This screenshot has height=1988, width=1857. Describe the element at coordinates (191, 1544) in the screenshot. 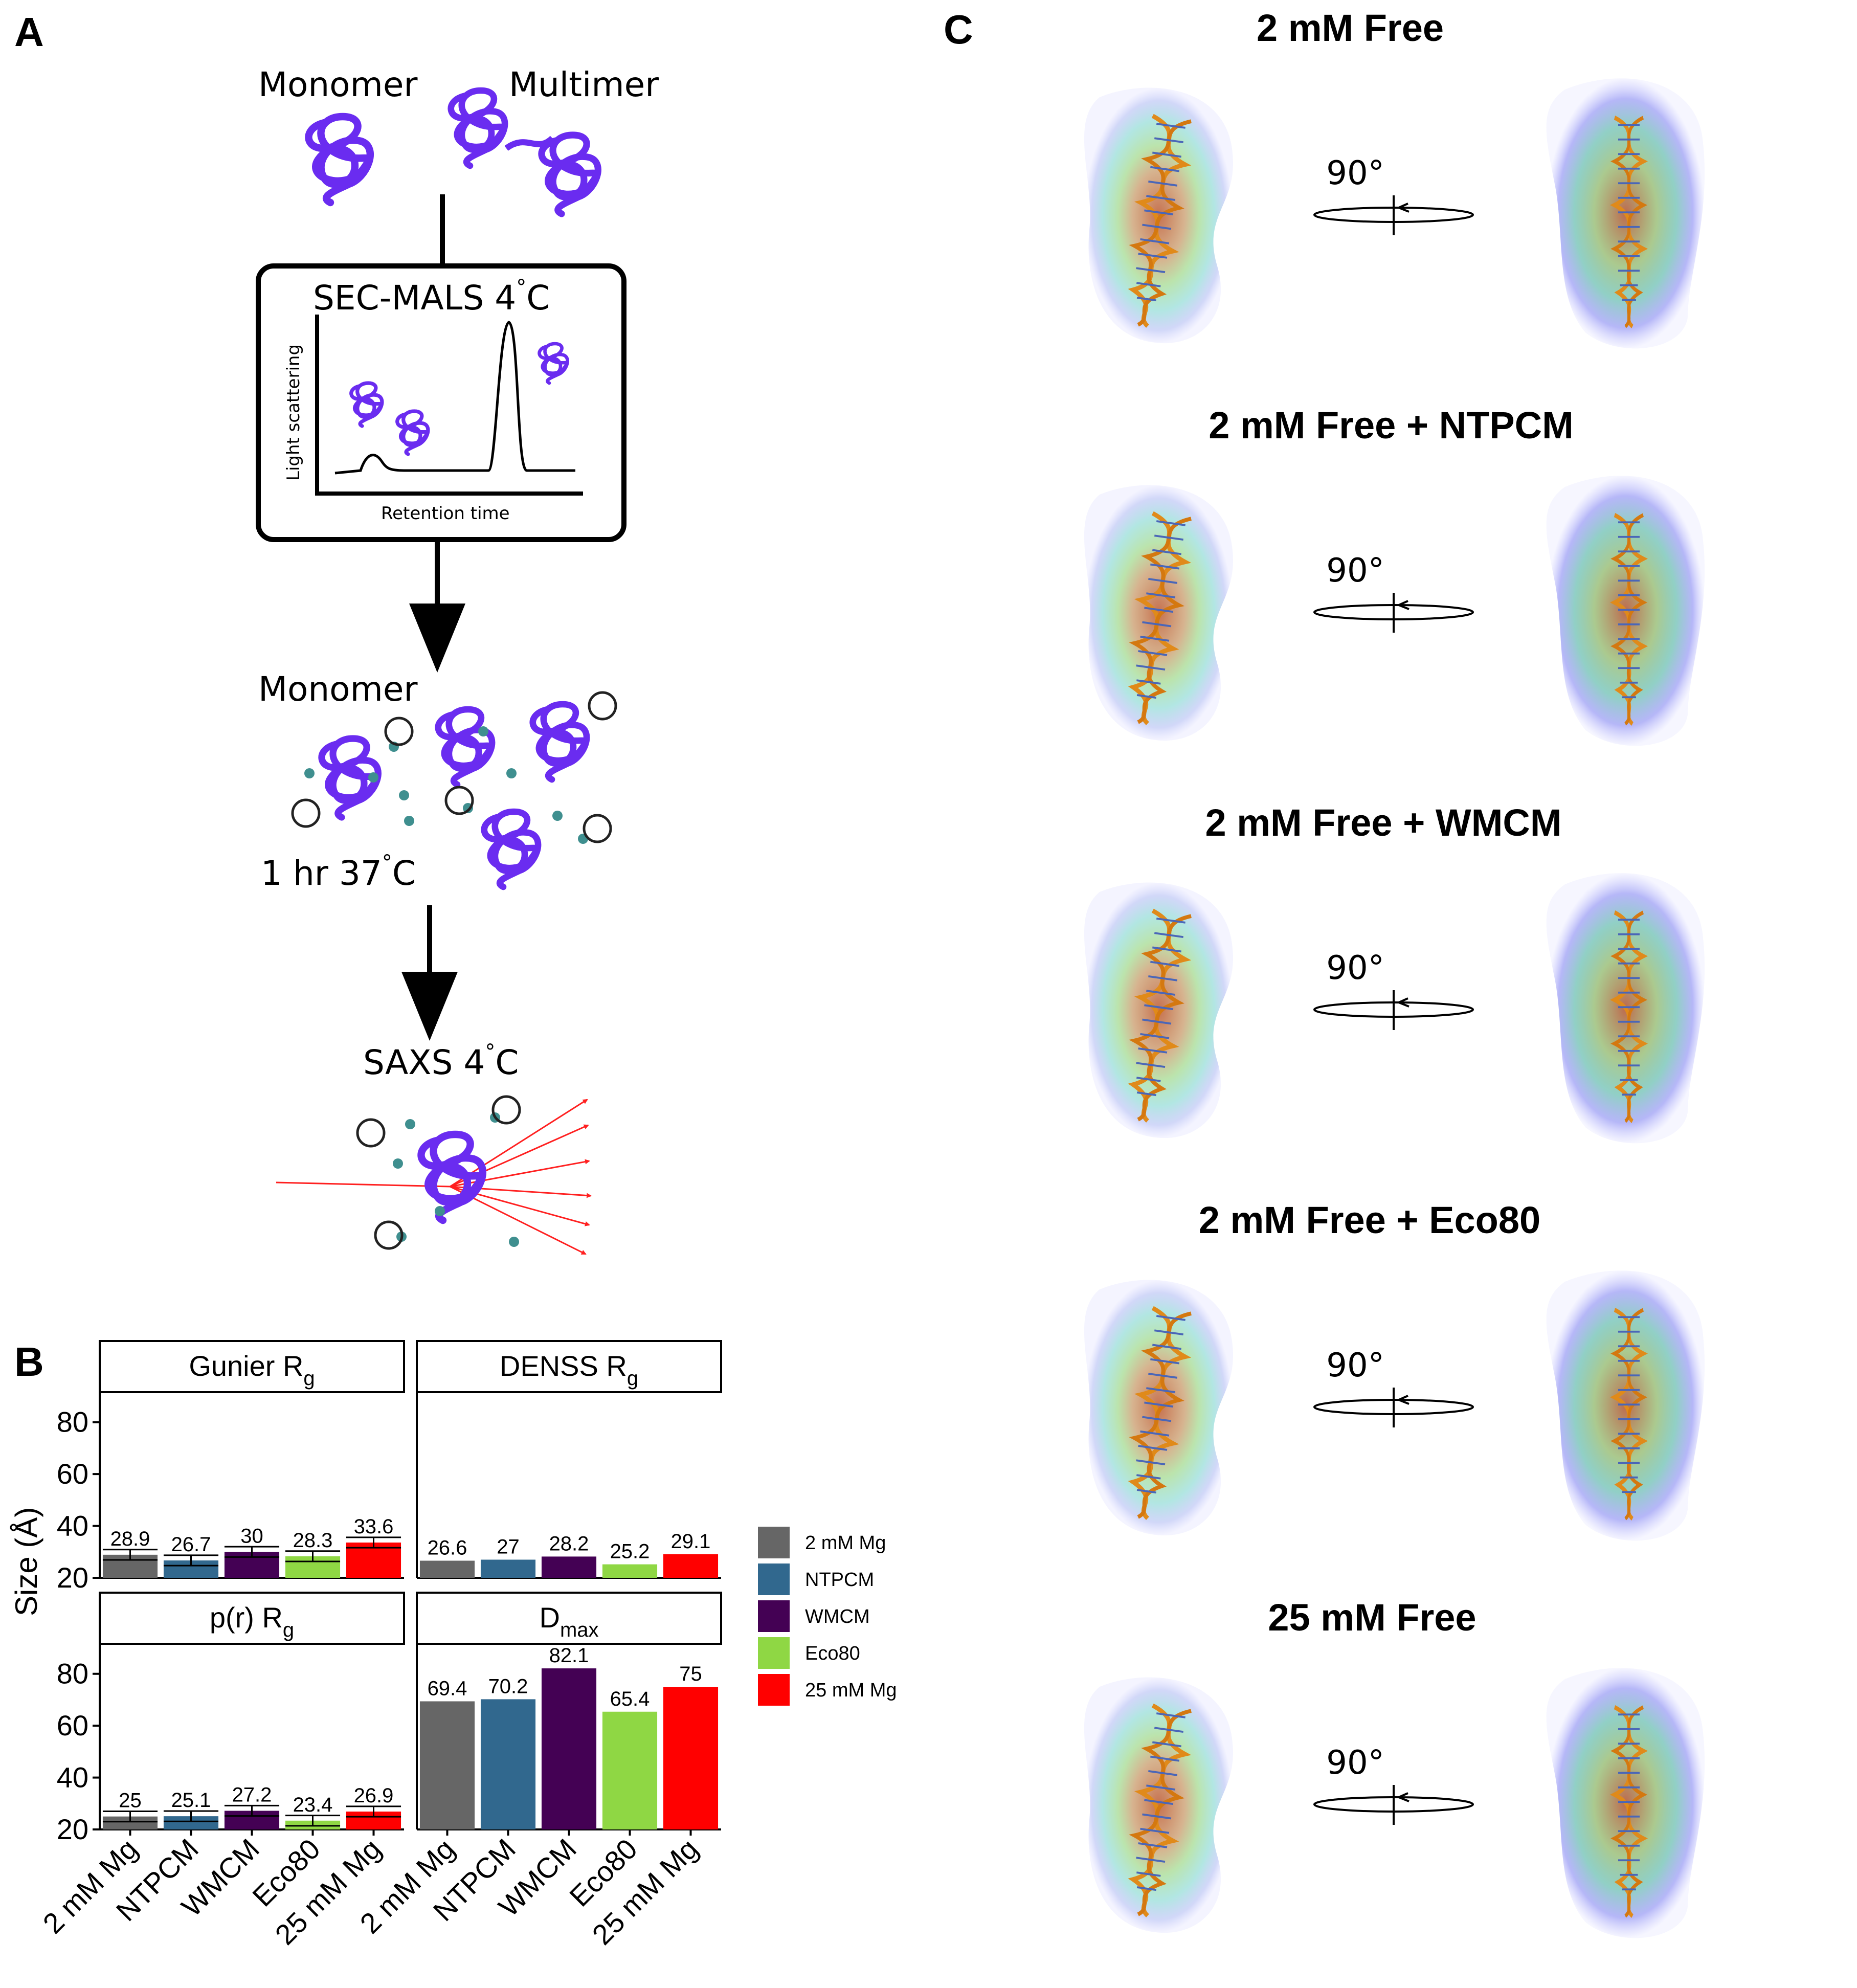

I see `bar-value-label: 26.7` at that location.